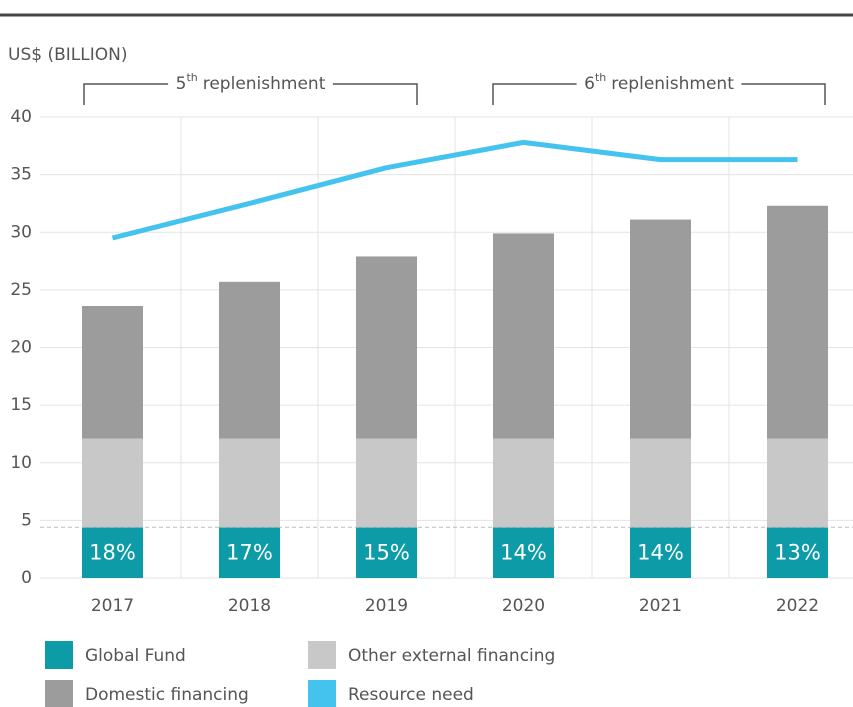 The width and height of the screenshot is (853, 707). Describe the element at coordinates (21, 348) in the screenshot. I see `y-tick-label: 20` at that location.